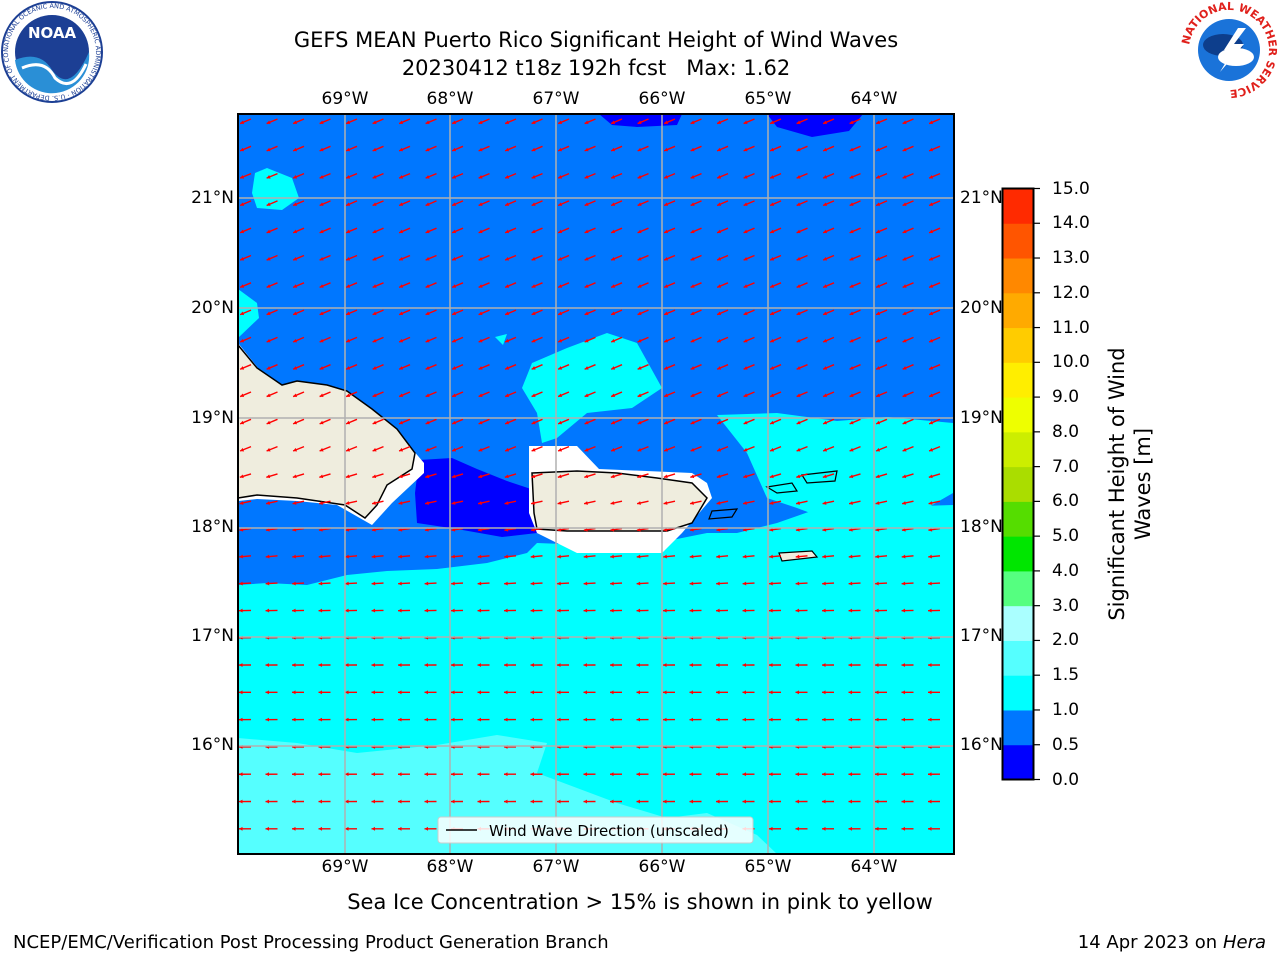 Image resolution: width=1280 pixels, height=960 pixels. What do you see at coordinates (1066, 536) in the screenshot?
I see `colorbar-tick-label: 5.0` at bounding box center [1066, 536].